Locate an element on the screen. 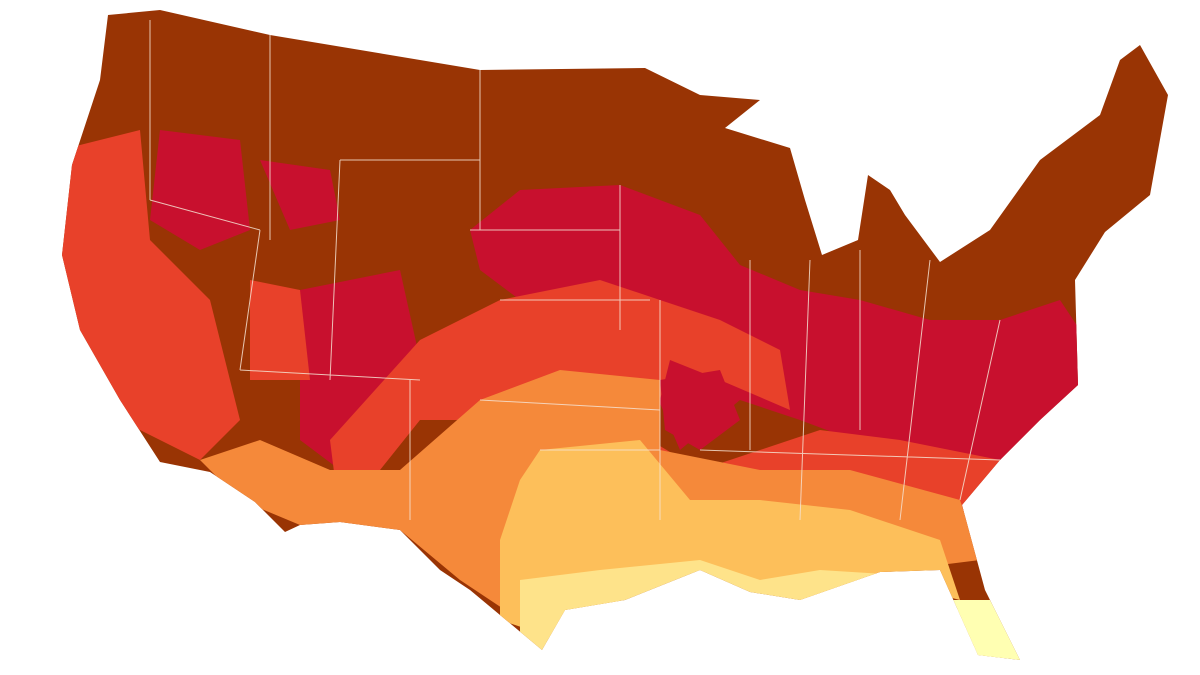  zone-crimson is located at coordinates (700, 410).